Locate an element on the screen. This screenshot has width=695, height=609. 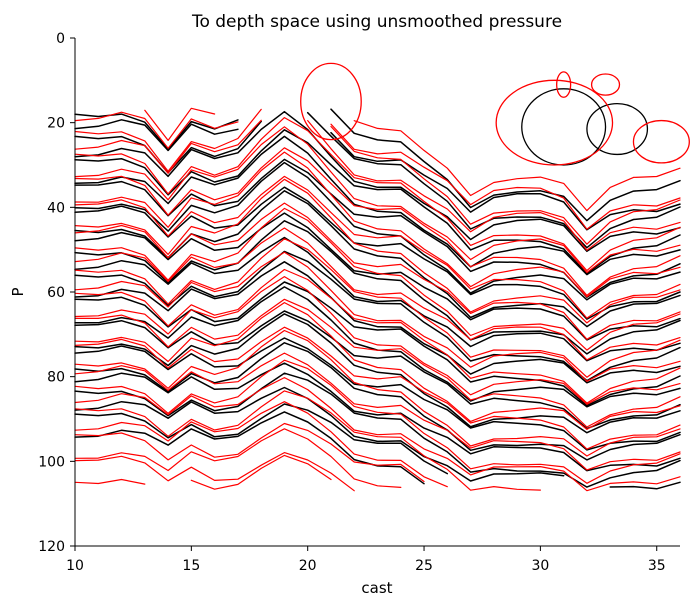
x-tick-label: 30 is located at coordinates (540, 566).